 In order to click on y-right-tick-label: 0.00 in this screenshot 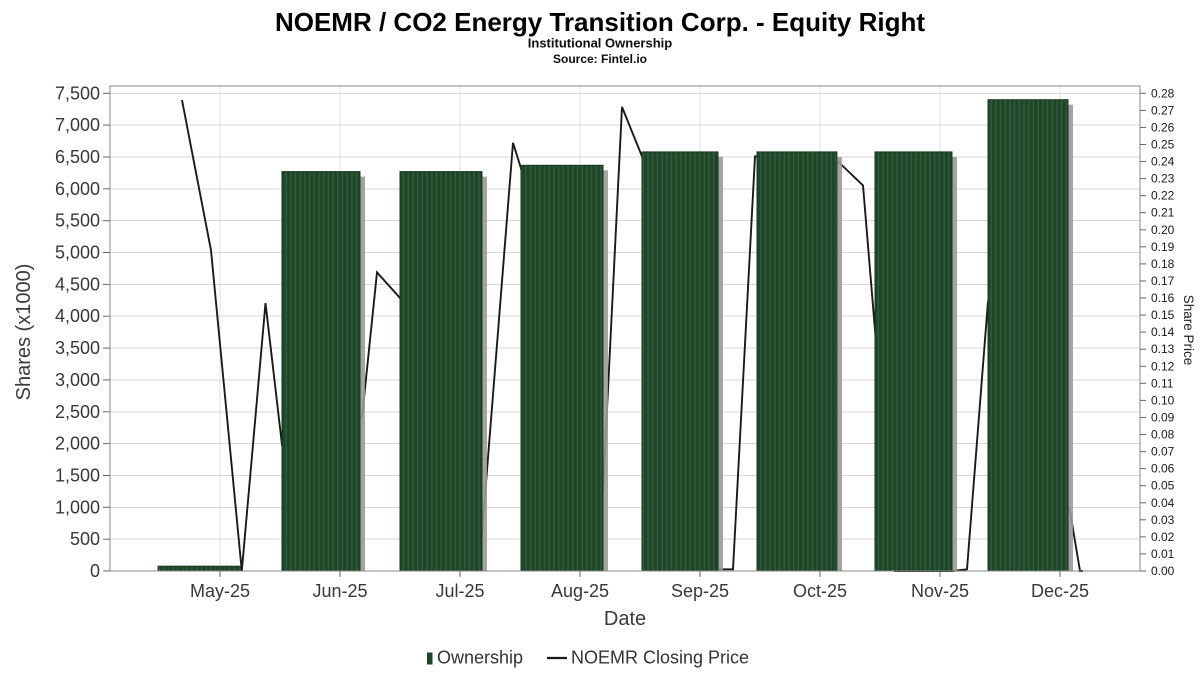, I will do `click(1163, 571)`.